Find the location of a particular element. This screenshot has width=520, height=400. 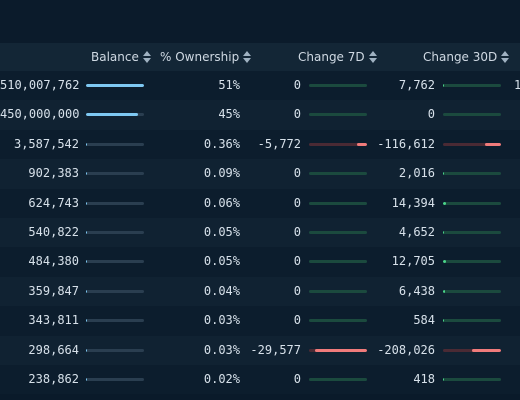

change-30d-value: 7,762 is located at coordinates (416, 85).